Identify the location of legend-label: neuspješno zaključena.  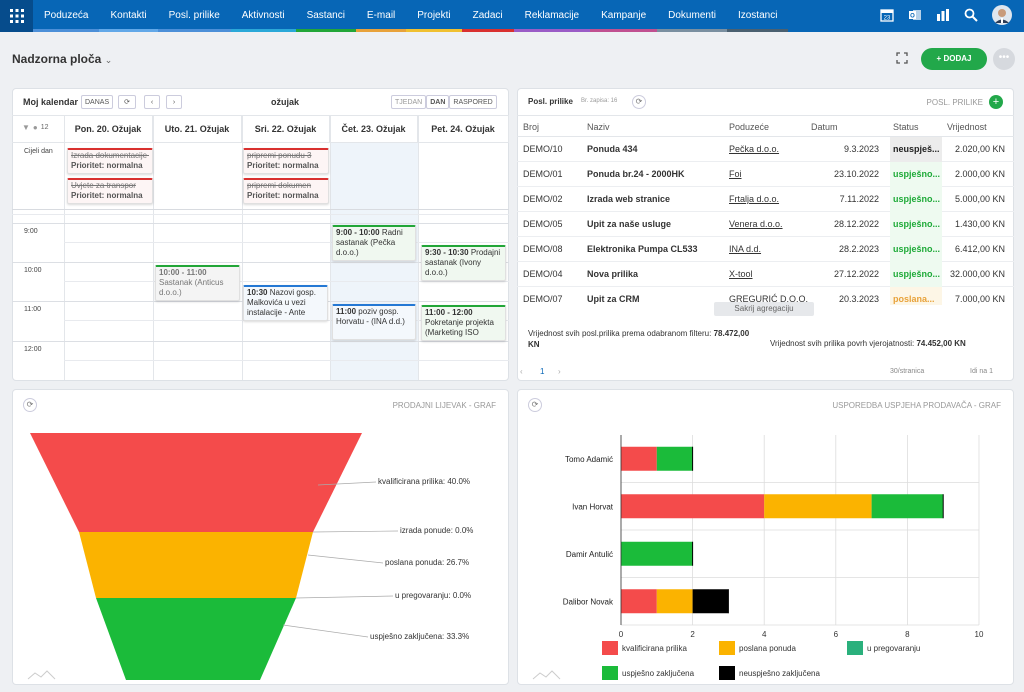
(779, 673).